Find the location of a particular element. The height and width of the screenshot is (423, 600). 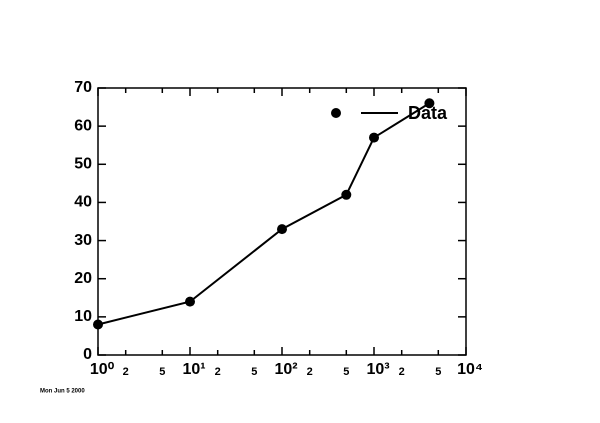

y-tick-label: 70 is located at coordinates (83, 87).